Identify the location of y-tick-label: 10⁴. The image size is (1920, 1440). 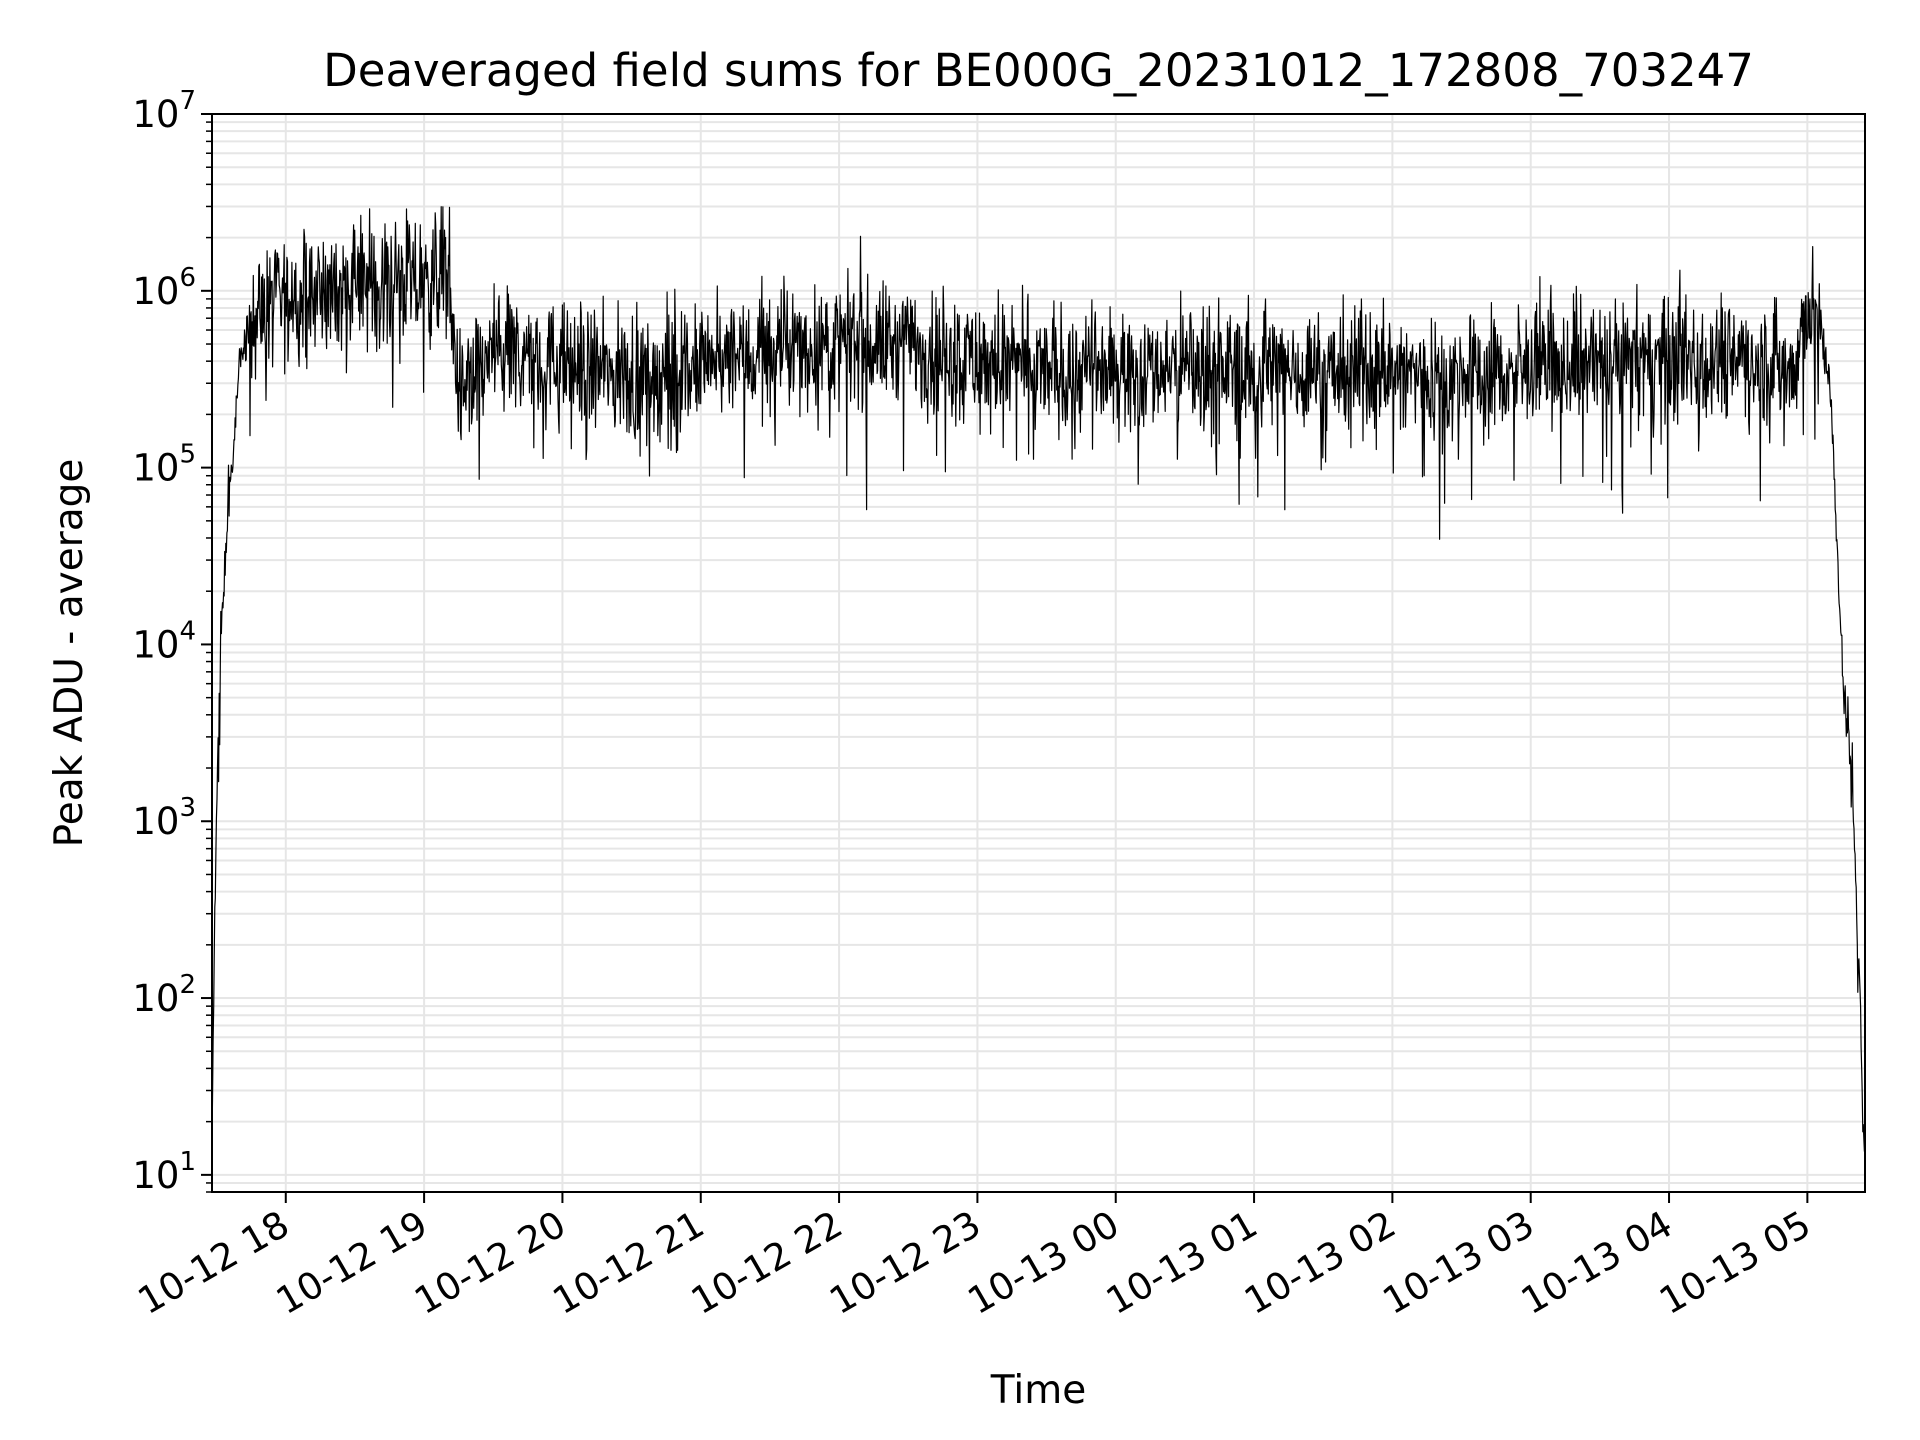
(164, 641).